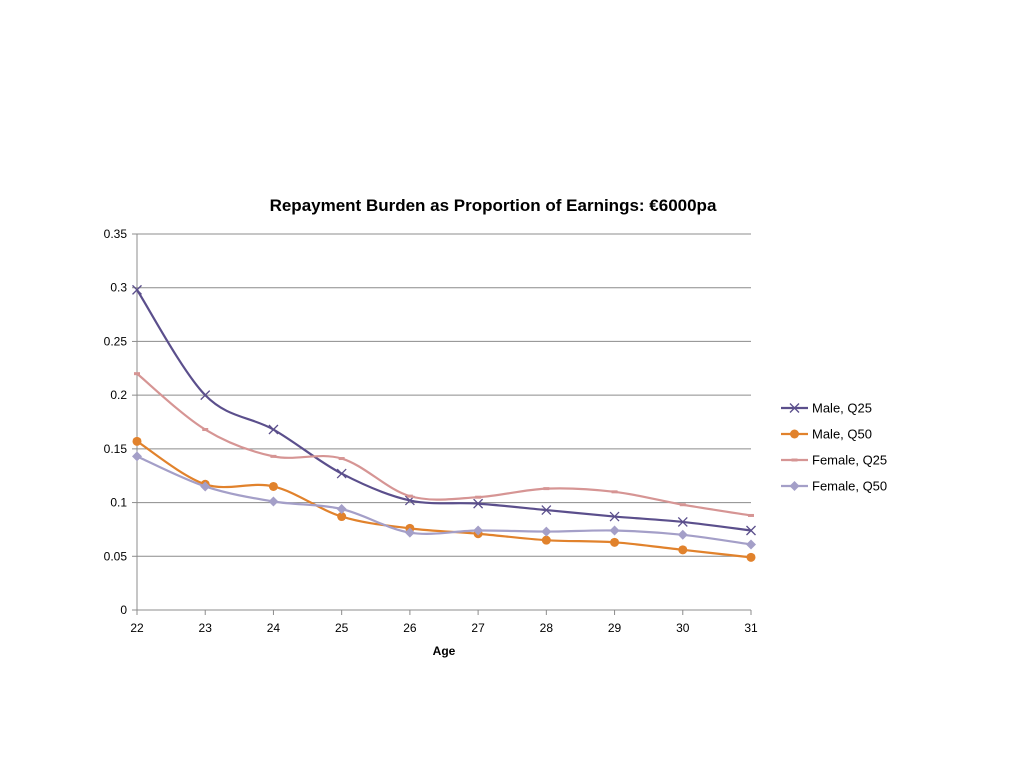 The width and height of the screenshot is (1024, 768). I want to click on x-tick-label: 26, so click(410, 628).